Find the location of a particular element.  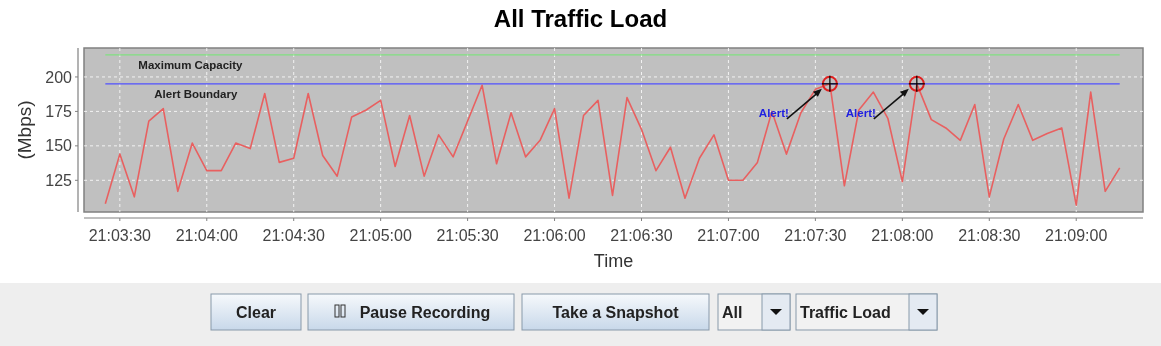

text: Traffic Load is located at coordinates (845, 312).